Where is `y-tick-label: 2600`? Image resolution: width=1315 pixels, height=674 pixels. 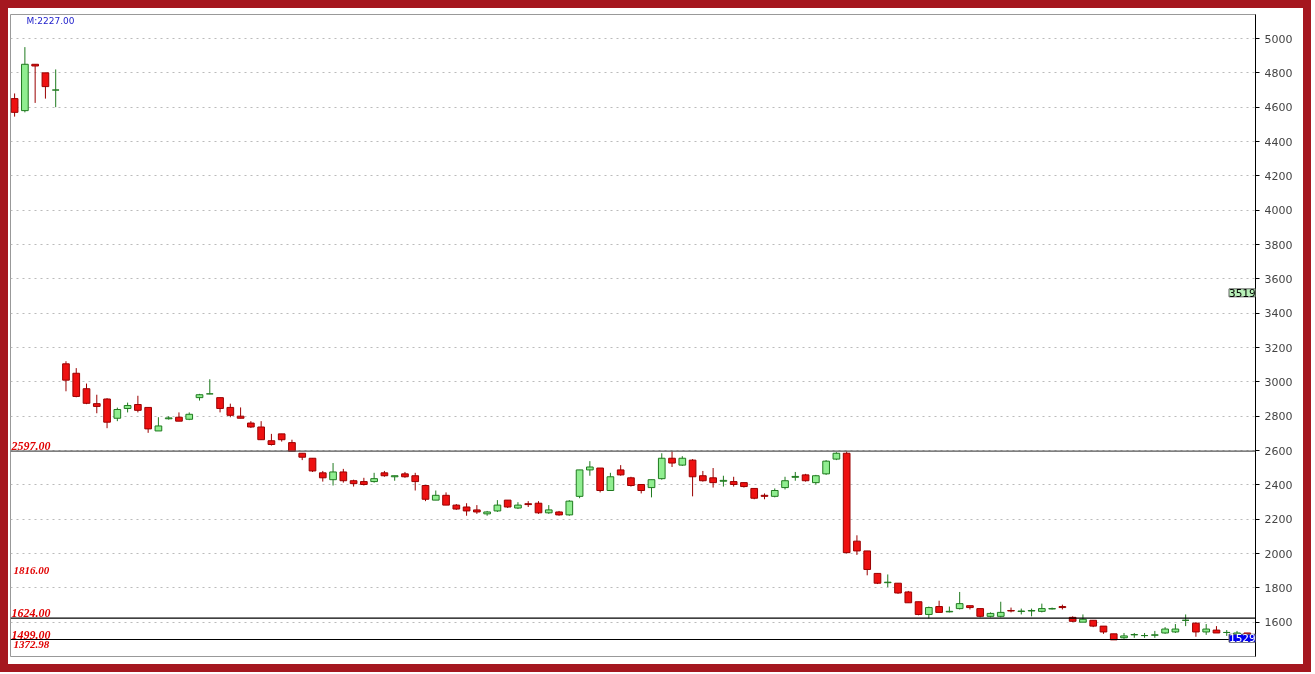
y-tick-label: 2600 is located at coordinates (1278, 451).